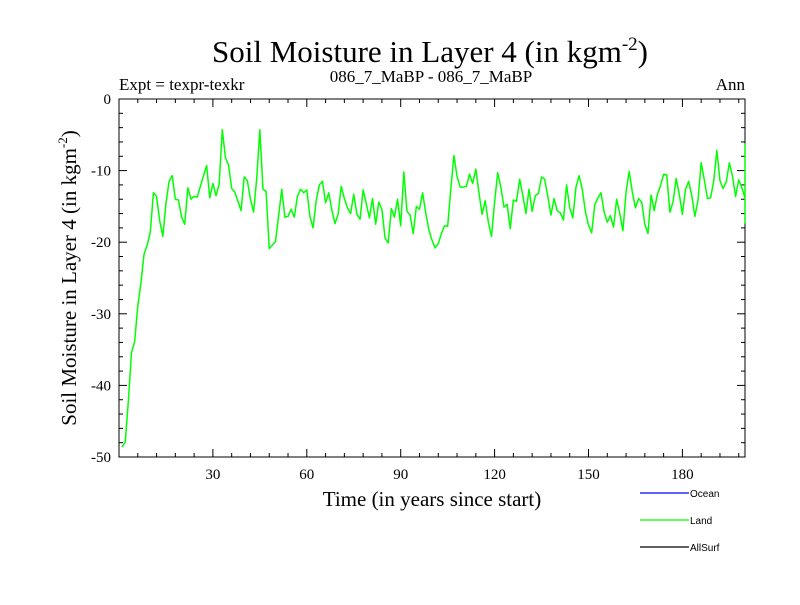 The height and width of the screenshot is (605, 800). What do you see at coordinates (432, 499) in the screenshot?
I see `x-axis-label: Time (in years since start)` at bounding box center [432, 499].